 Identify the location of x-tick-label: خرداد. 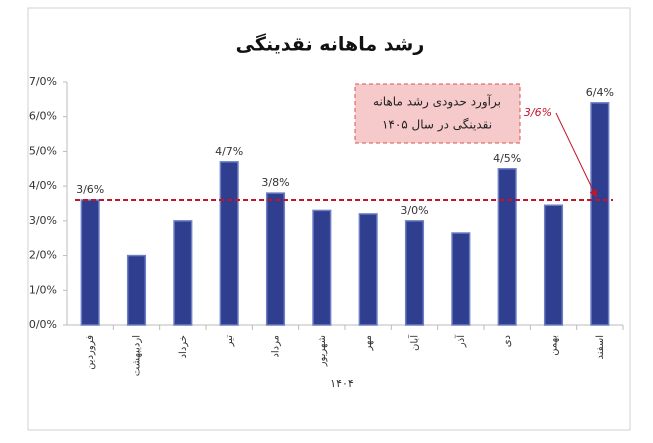
(183, 346).